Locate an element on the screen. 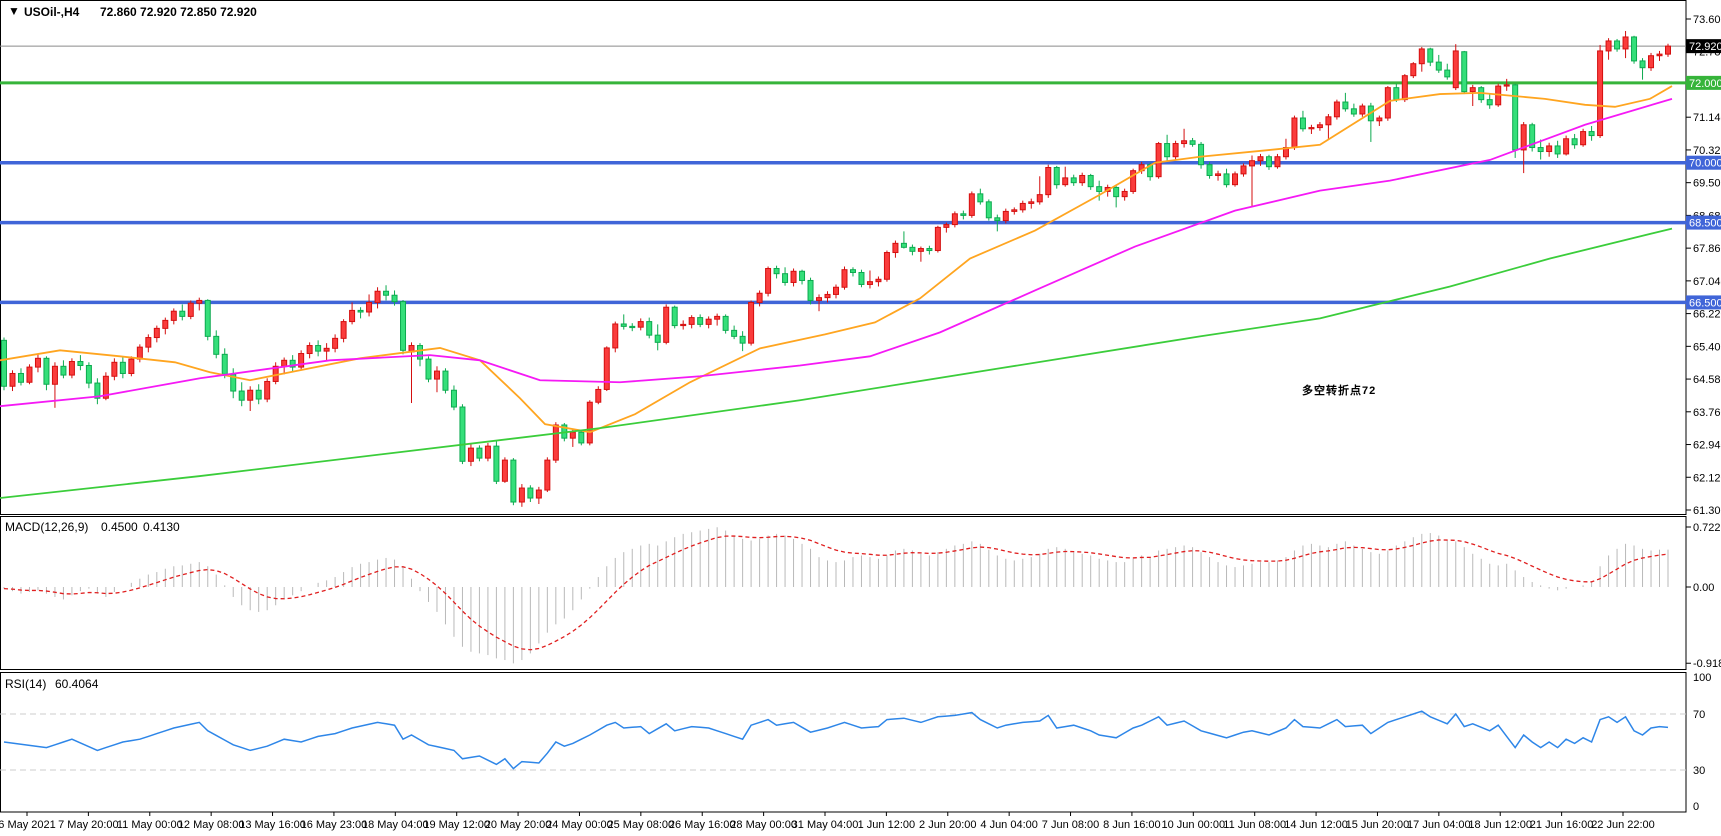  rsi-label: RSI(14) is located at coordinates (25, 684).